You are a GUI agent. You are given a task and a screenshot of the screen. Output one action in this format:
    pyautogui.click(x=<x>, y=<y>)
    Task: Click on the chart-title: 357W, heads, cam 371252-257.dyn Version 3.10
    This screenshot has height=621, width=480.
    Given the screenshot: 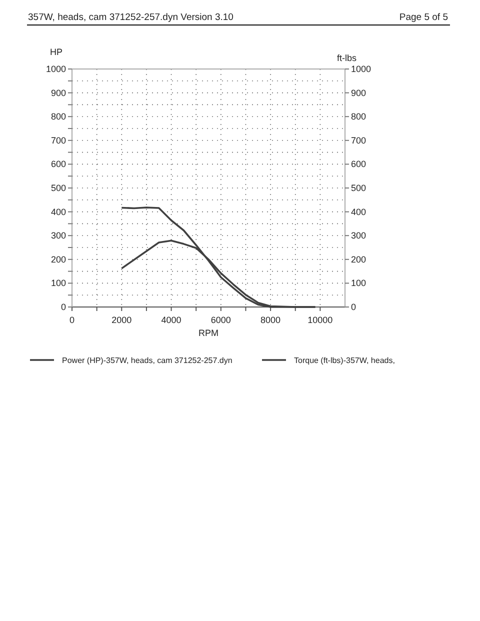 What is the action you would take?
    pyautogui.click(x=131, y=17)
    